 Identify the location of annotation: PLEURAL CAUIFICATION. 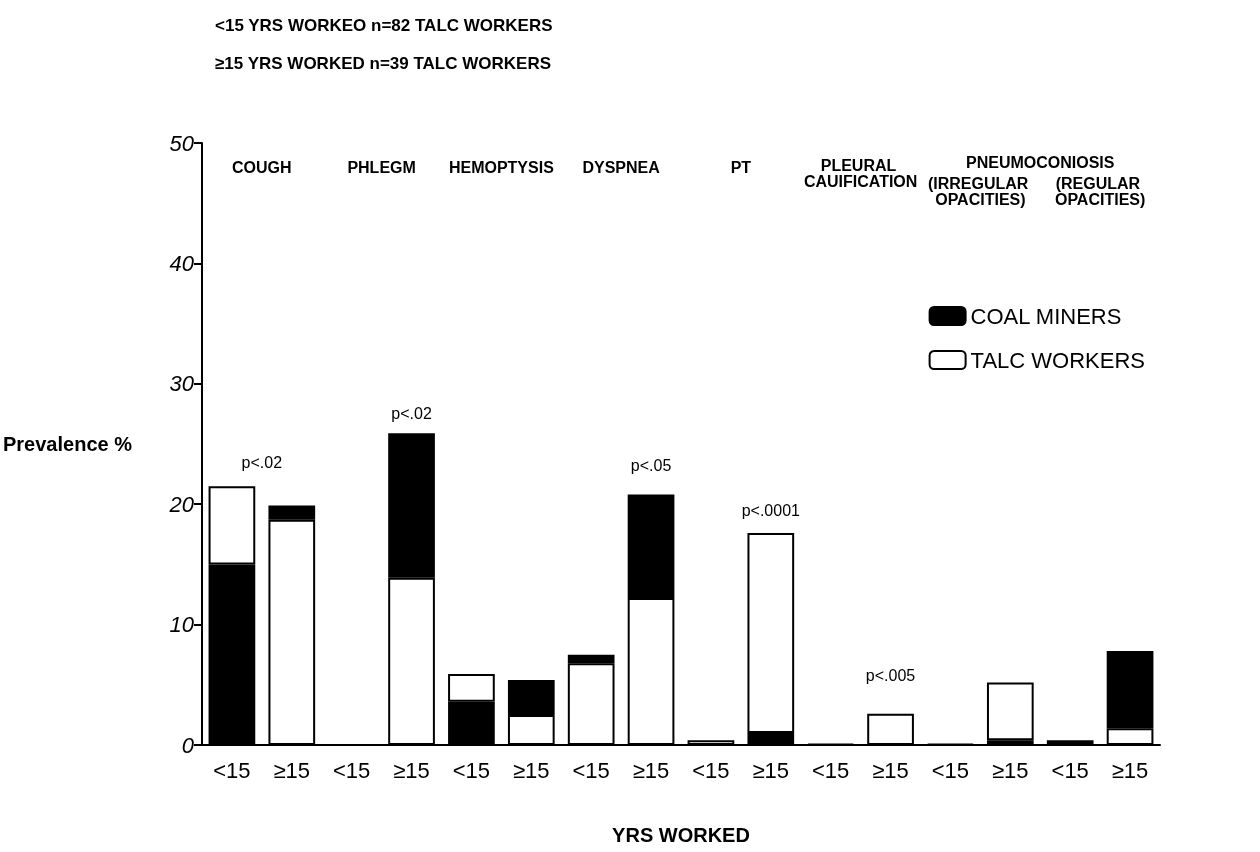
(860, 173).